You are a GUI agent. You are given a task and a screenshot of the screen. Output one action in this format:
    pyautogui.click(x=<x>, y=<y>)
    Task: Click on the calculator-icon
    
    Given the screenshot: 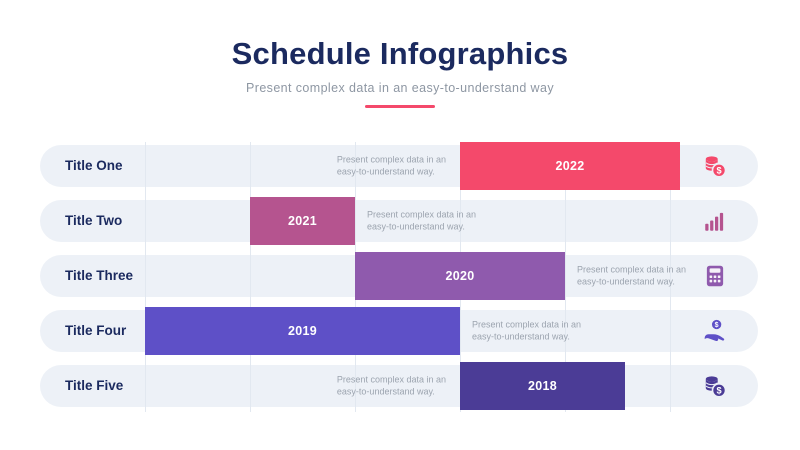 What is the action you would take?
    pyautogui.click(x=715, y=276)
    